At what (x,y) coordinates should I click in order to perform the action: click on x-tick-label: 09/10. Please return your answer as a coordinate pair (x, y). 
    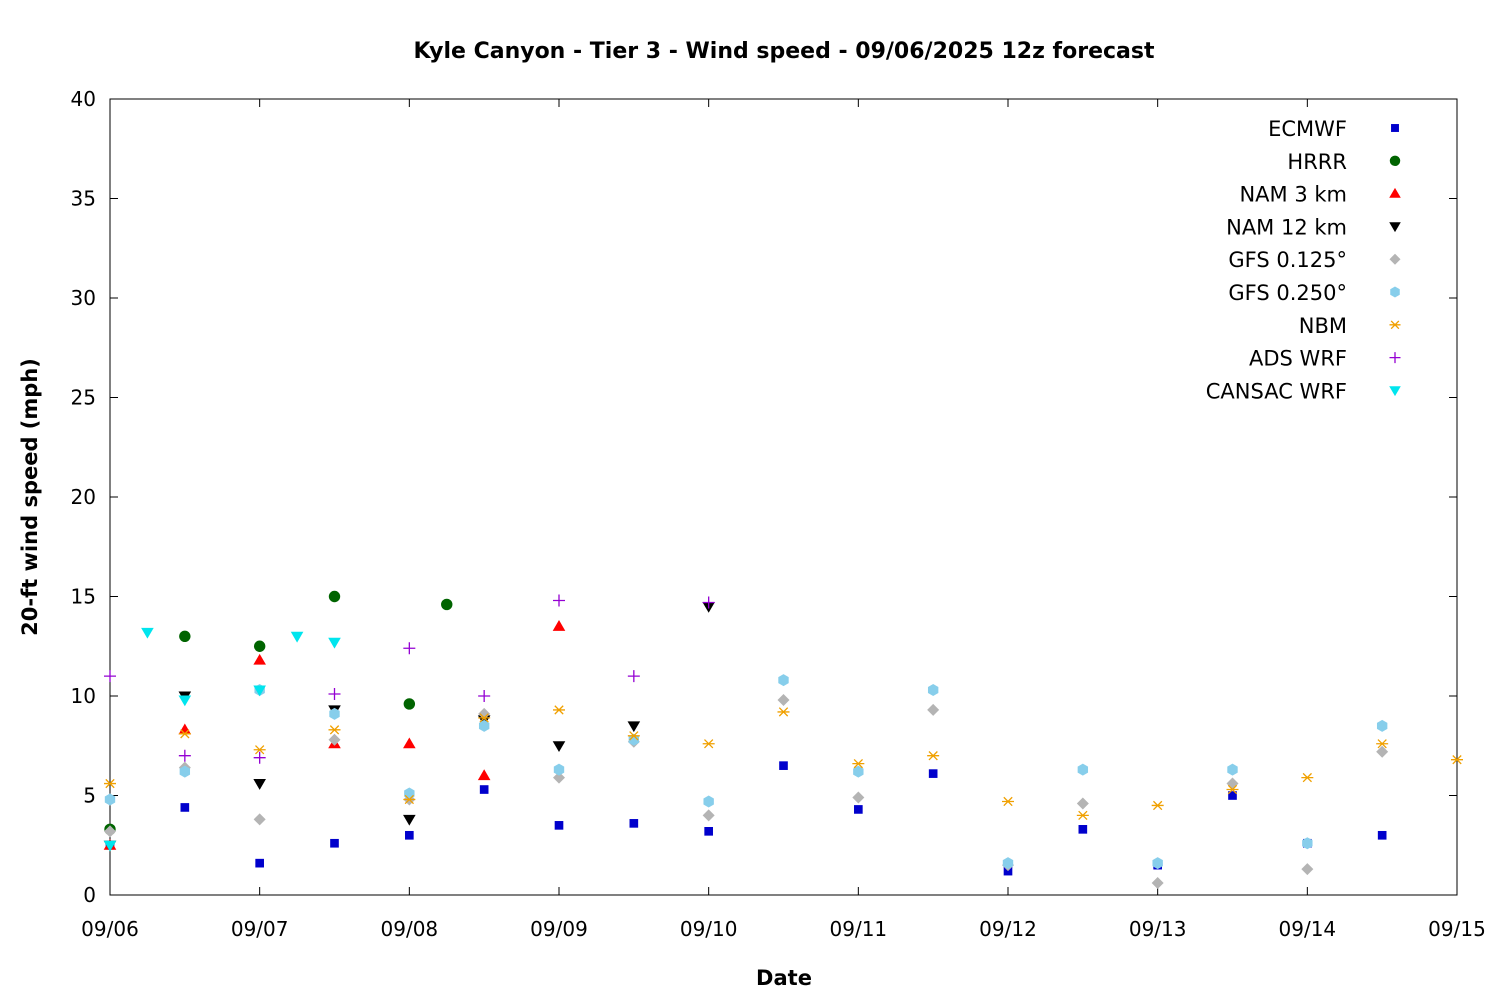
    Looking at the image, I should click on (709, 929).